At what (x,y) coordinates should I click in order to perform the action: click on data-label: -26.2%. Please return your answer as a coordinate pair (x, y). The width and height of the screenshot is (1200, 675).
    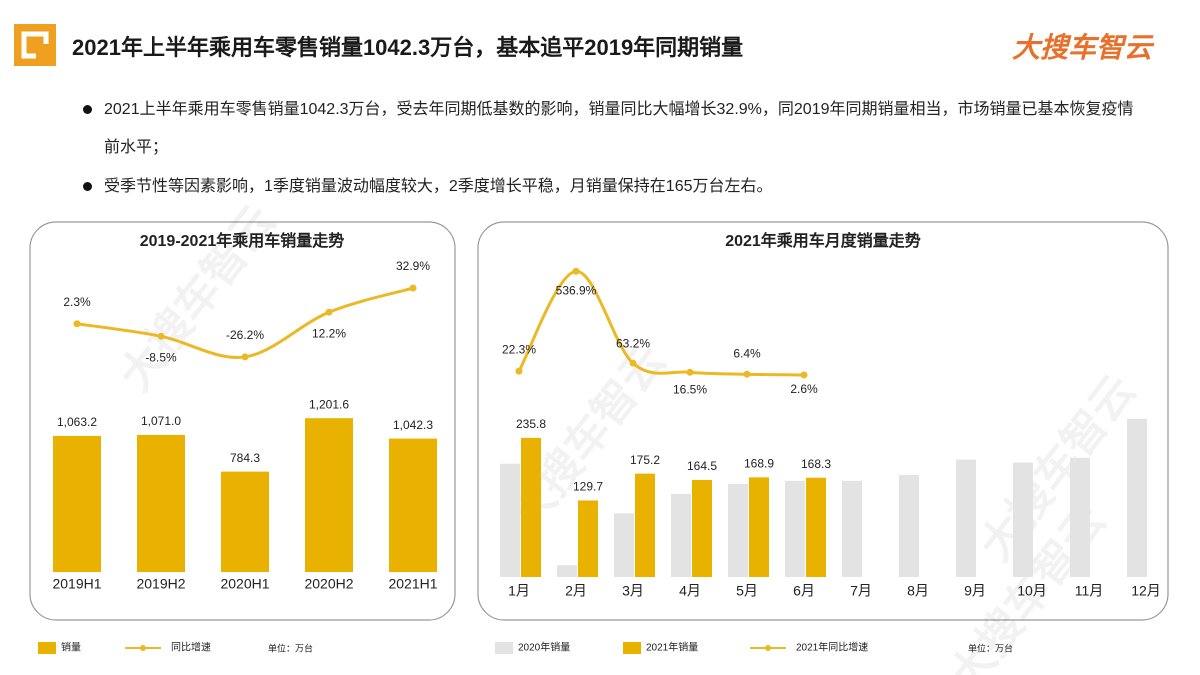
    Looking at the image, I should click on (245, 335).